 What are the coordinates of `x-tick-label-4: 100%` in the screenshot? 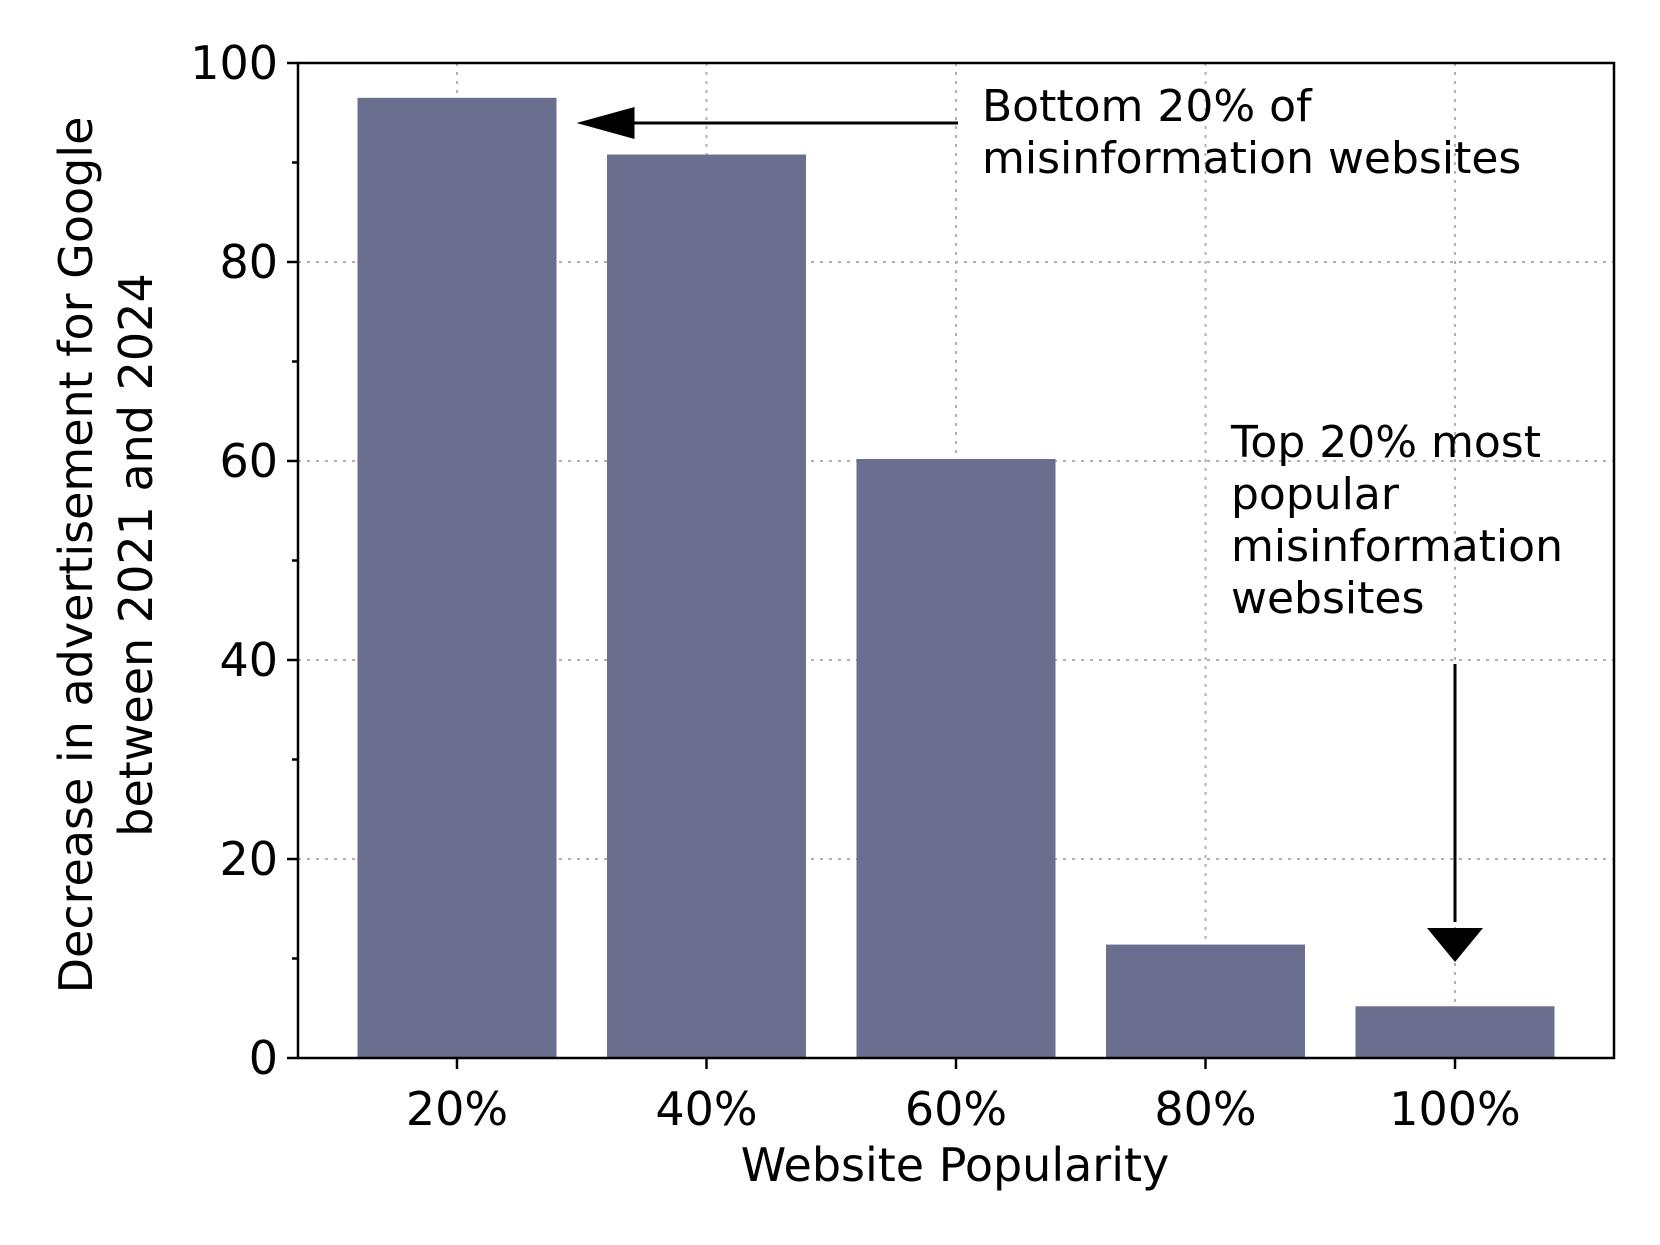 It's located at (1455, 1109).